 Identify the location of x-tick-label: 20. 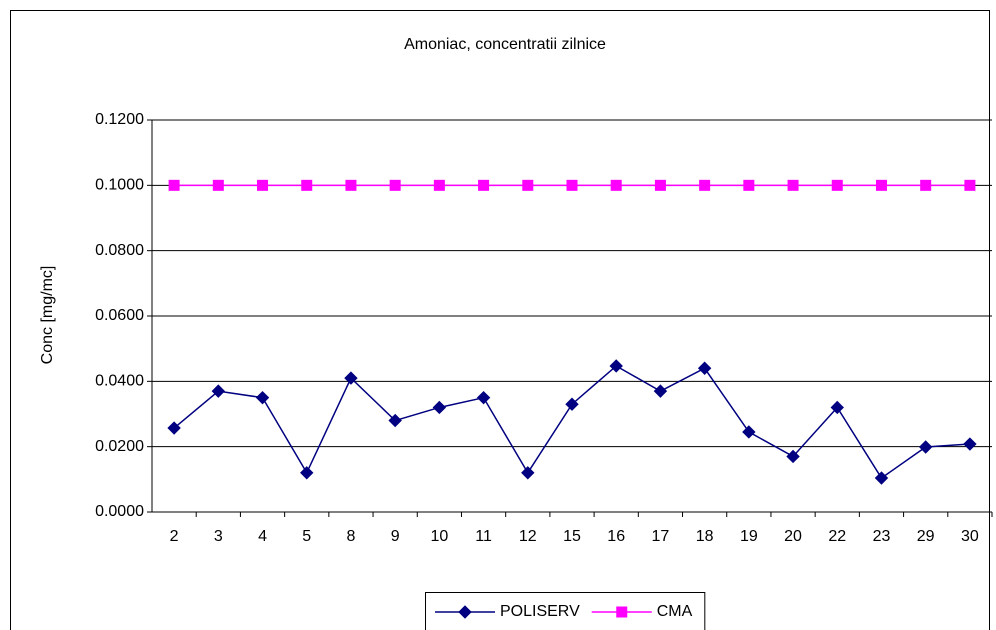
(793, 536).